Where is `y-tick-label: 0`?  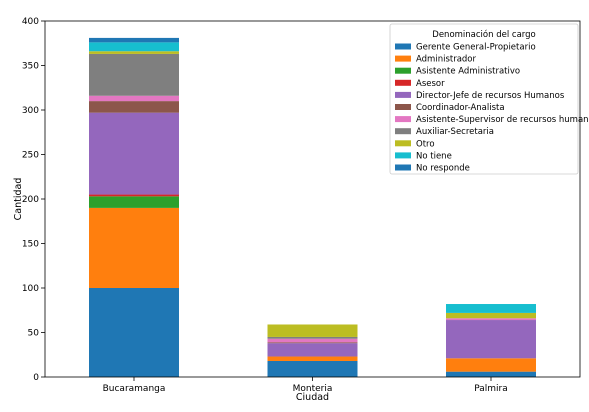 y-tick-label: 0 is located at coordinates (36, 378).